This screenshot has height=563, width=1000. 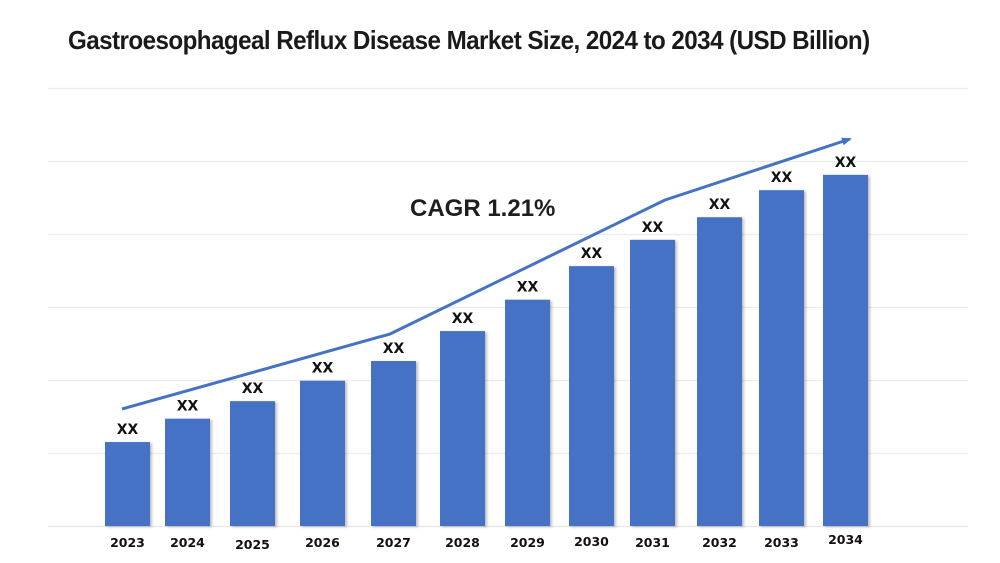 What do you see at coordinates (253, 389) in the screenshot?
I see `data-label-2025: XX` at bounding box center [253, 389].